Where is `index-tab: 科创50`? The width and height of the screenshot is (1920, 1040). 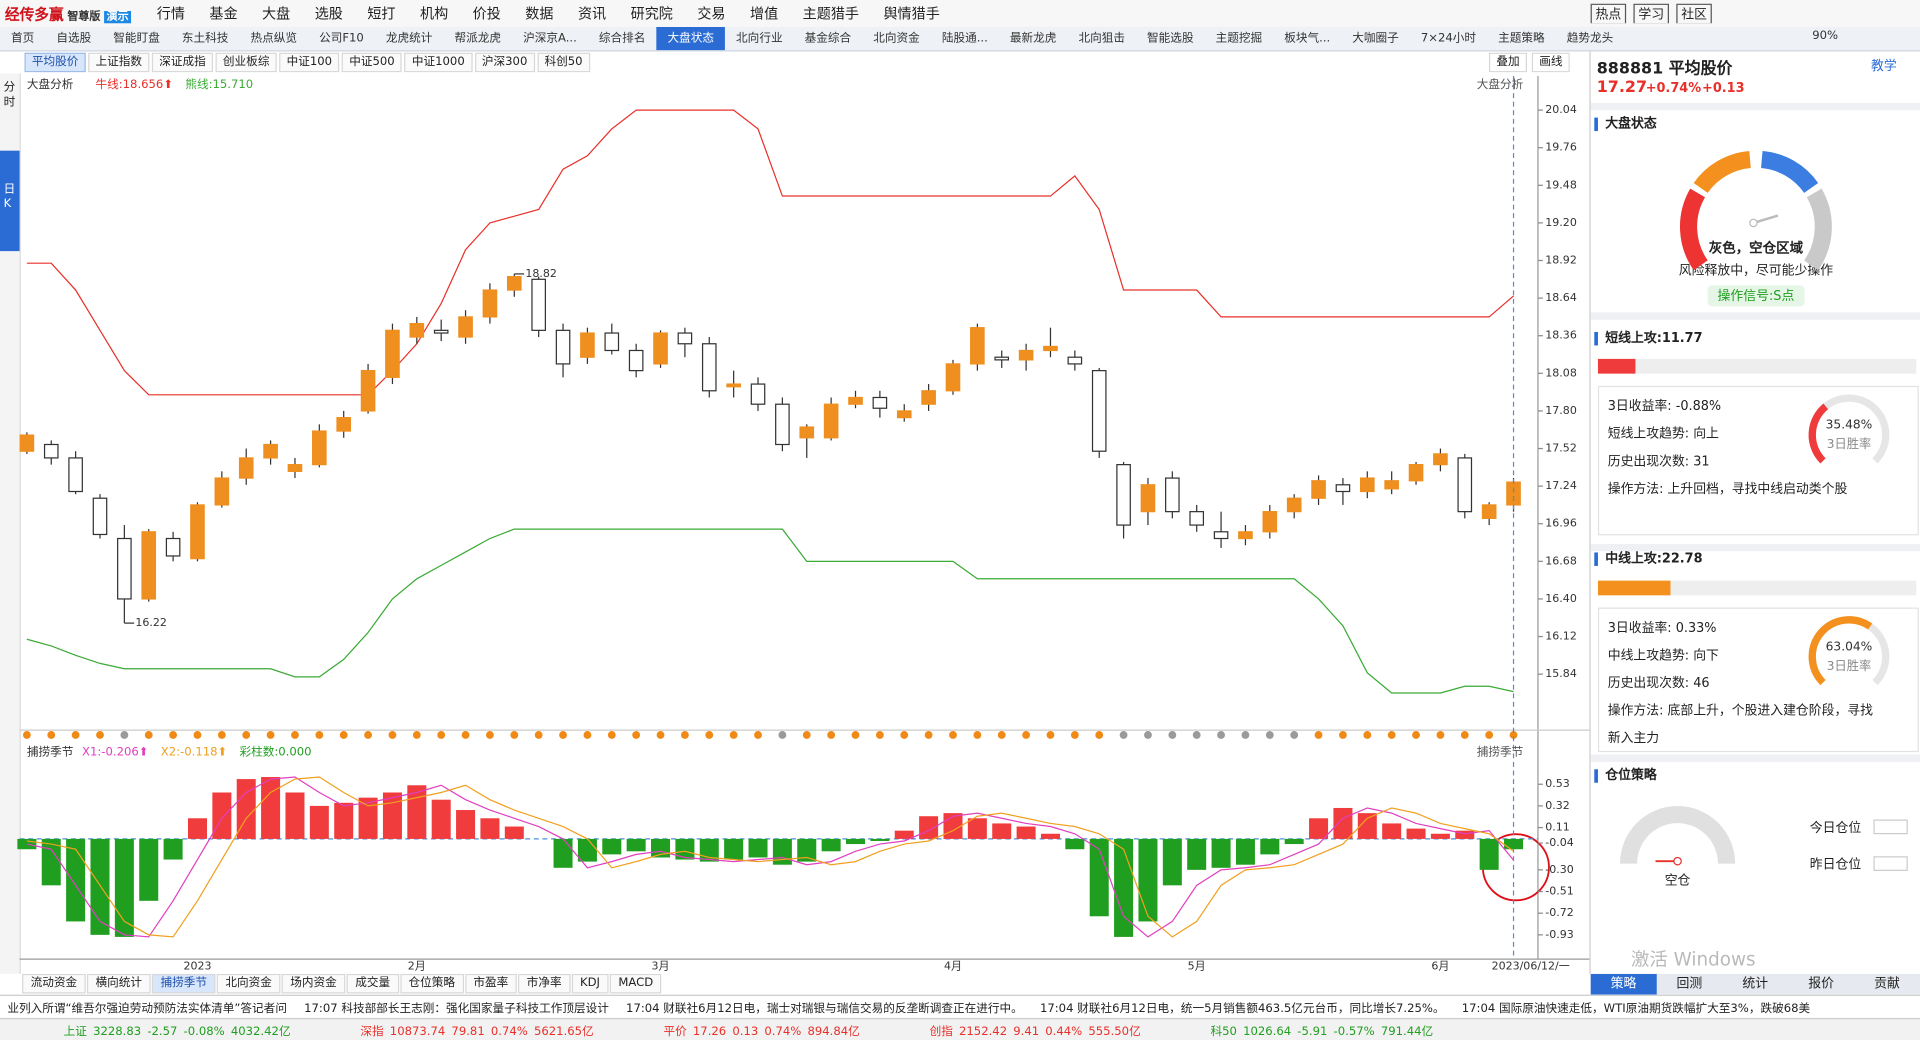
index-tab: 科创50 is located at coordinates (563, 62).